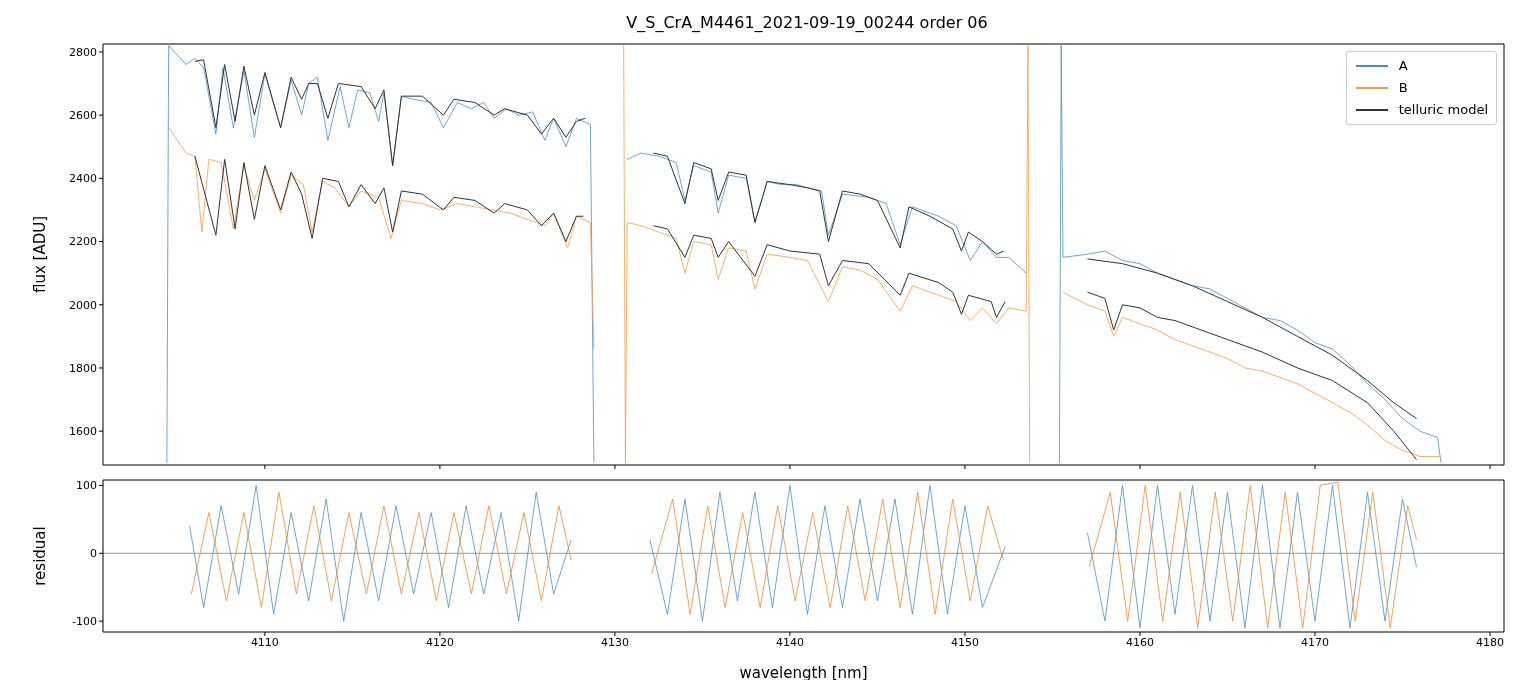 Image resolution: width=1519 pixels, height=696 pixels. What do you see at coordinates (83, 242) in the screenshot?
I see `y-tick-label: 2200` at bounding box center [83, 242].